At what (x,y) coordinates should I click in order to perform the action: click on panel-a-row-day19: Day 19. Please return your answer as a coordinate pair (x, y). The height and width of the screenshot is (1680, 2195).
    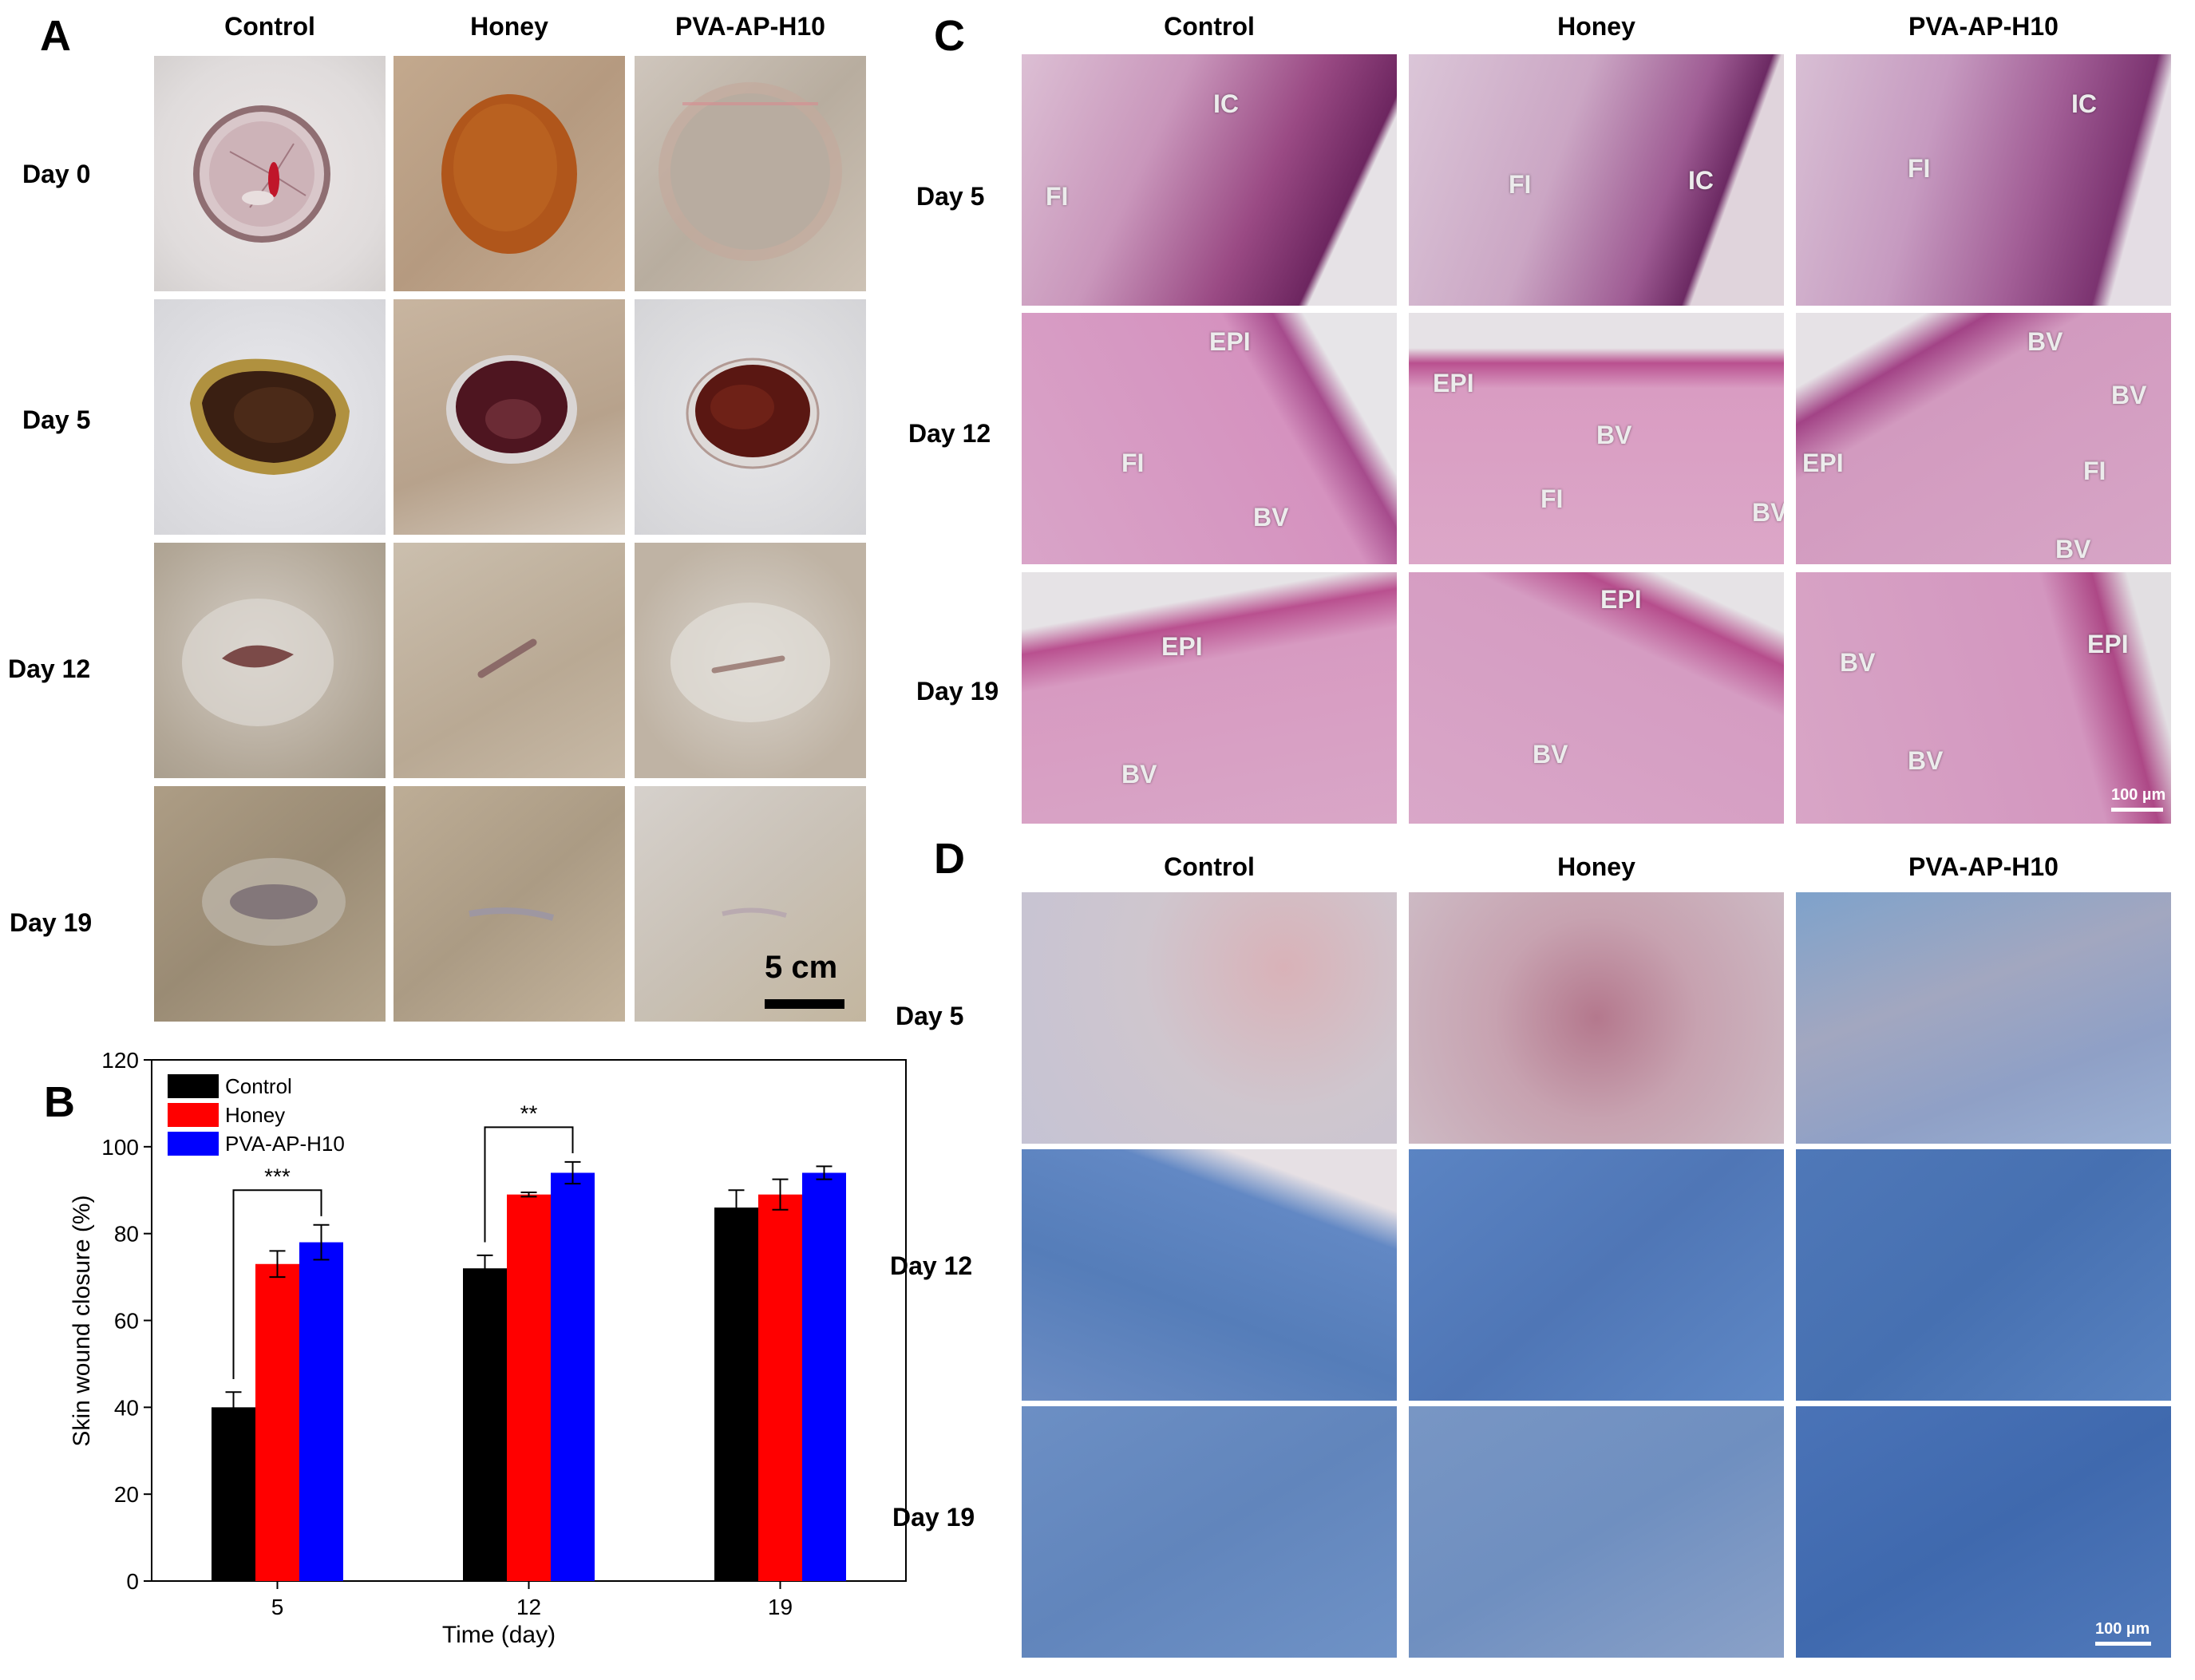
    Looking at the image, I should click on (52, 922).